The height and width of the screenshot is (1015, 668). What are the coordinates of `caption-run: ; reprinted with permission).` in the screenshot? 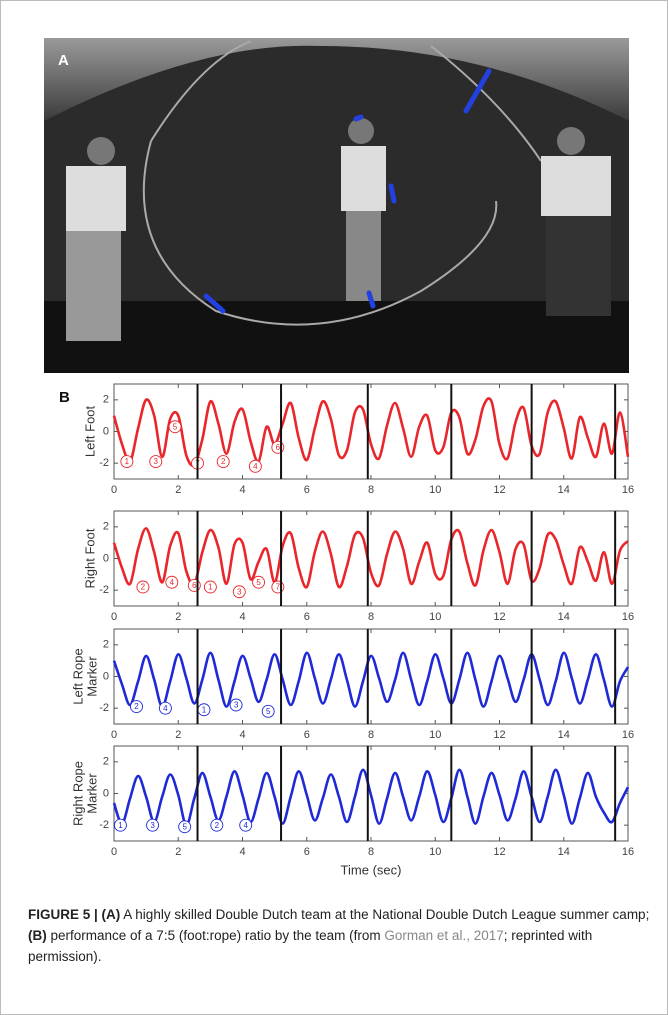 It's located at (310, 946).